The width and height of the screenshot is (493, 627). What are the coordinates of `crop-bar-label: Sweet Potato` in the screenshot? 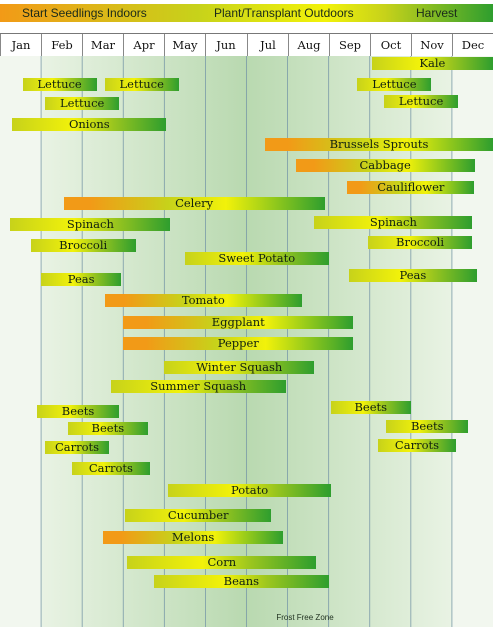 It's located at (257, 258).